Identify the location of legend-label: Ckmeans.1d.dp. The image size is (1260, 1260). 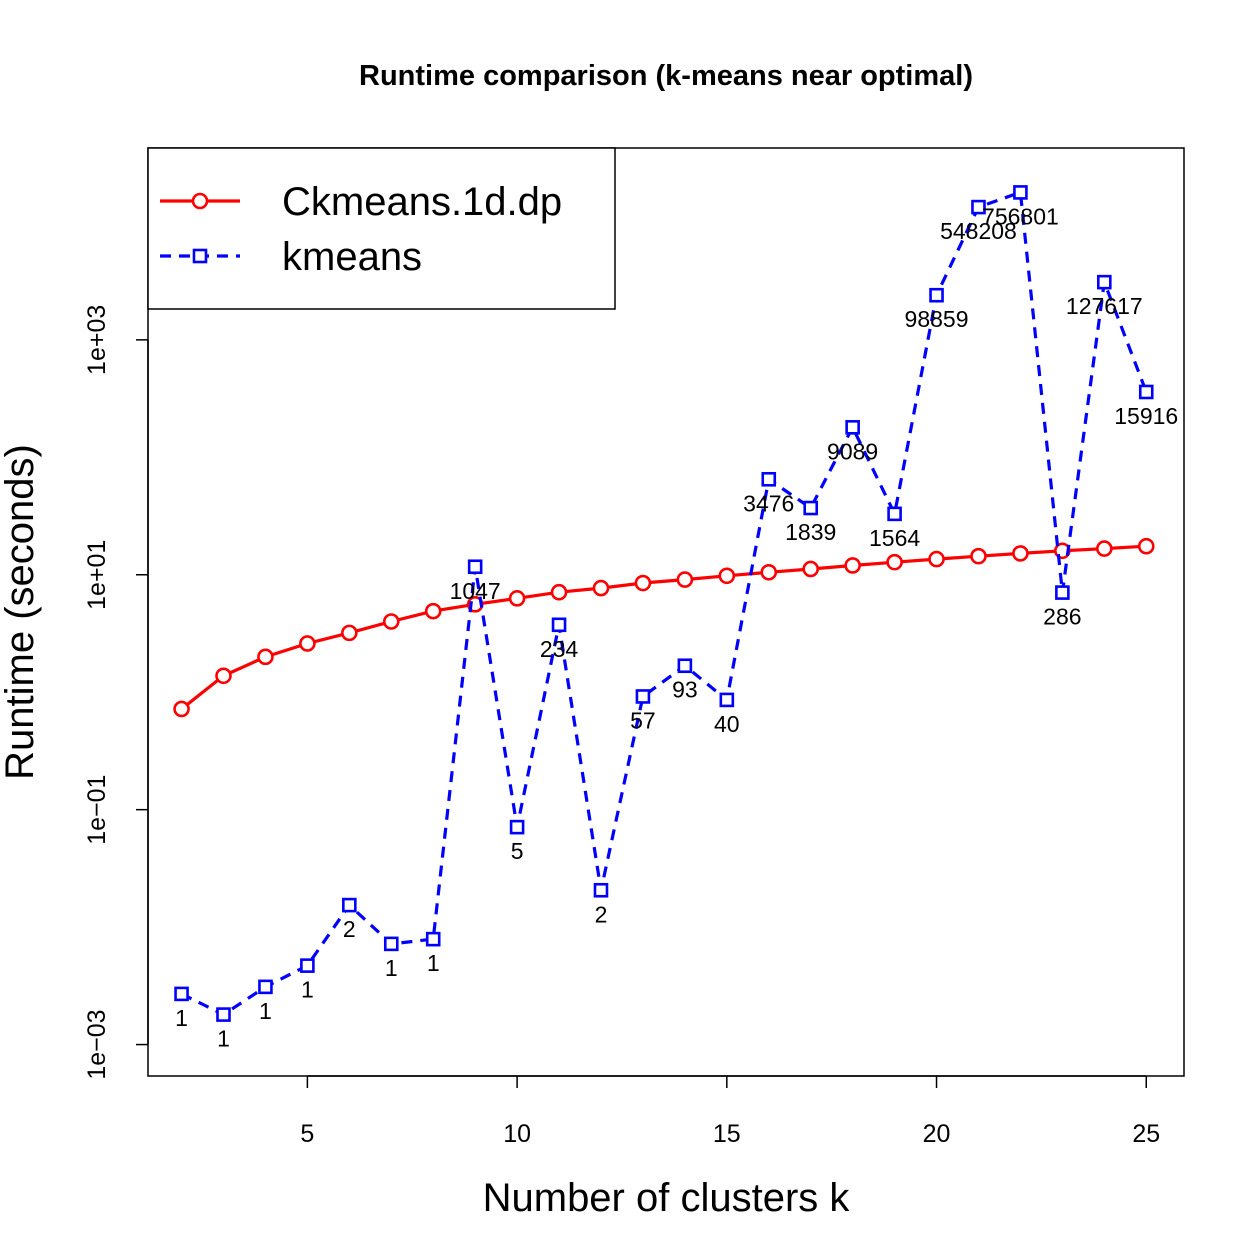
(422, 202).